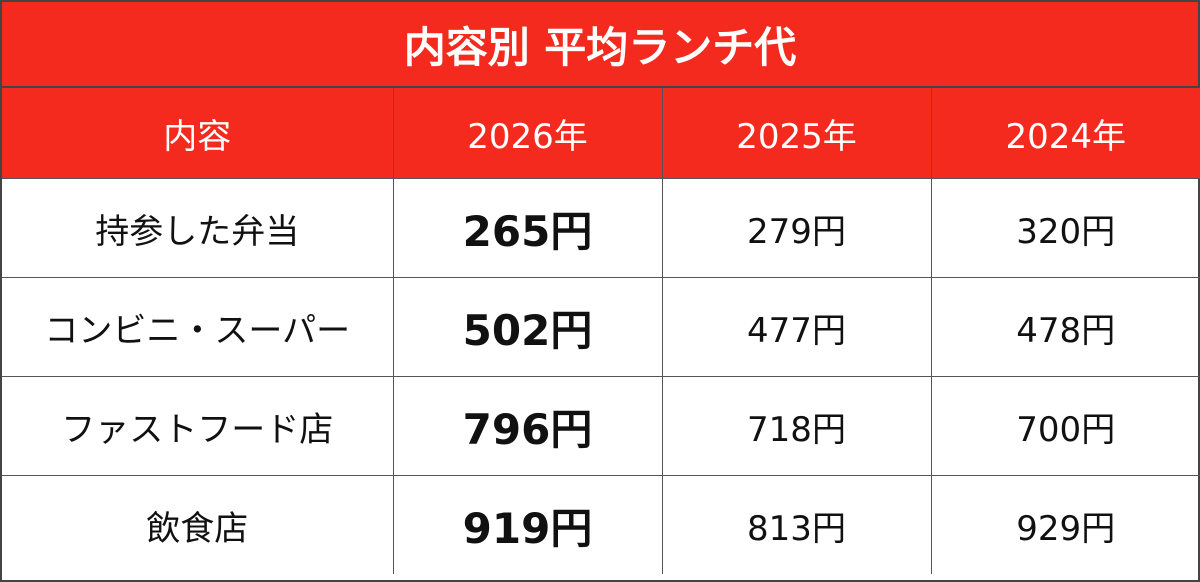  I want to click on row-label: 持参した弁当, so click(198, 228).